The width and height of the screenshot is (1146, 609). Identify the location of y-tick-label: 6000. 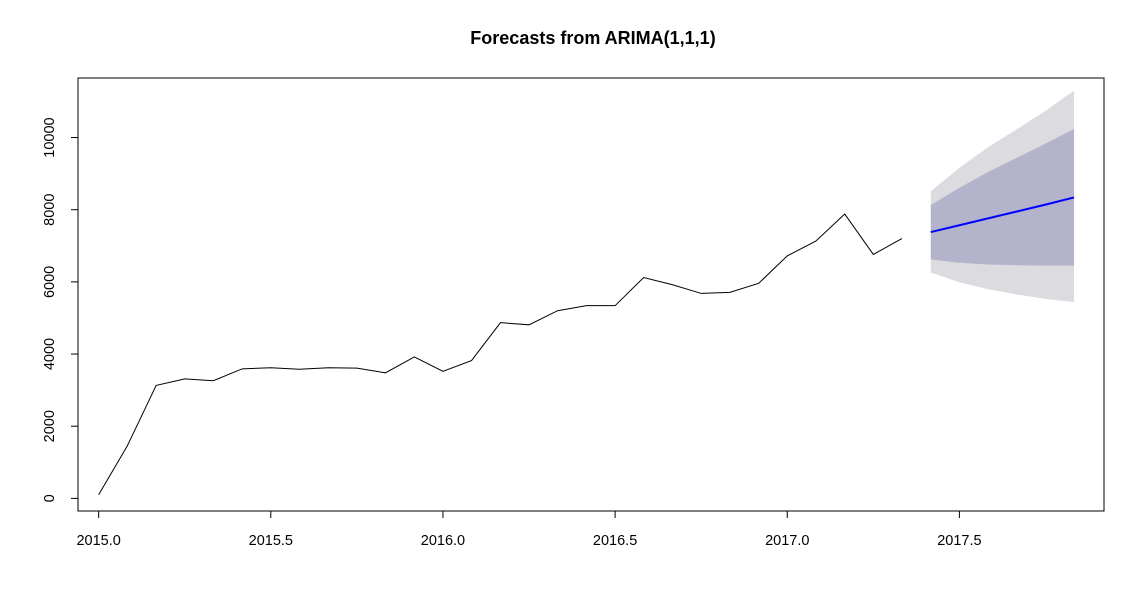
(50, 282).